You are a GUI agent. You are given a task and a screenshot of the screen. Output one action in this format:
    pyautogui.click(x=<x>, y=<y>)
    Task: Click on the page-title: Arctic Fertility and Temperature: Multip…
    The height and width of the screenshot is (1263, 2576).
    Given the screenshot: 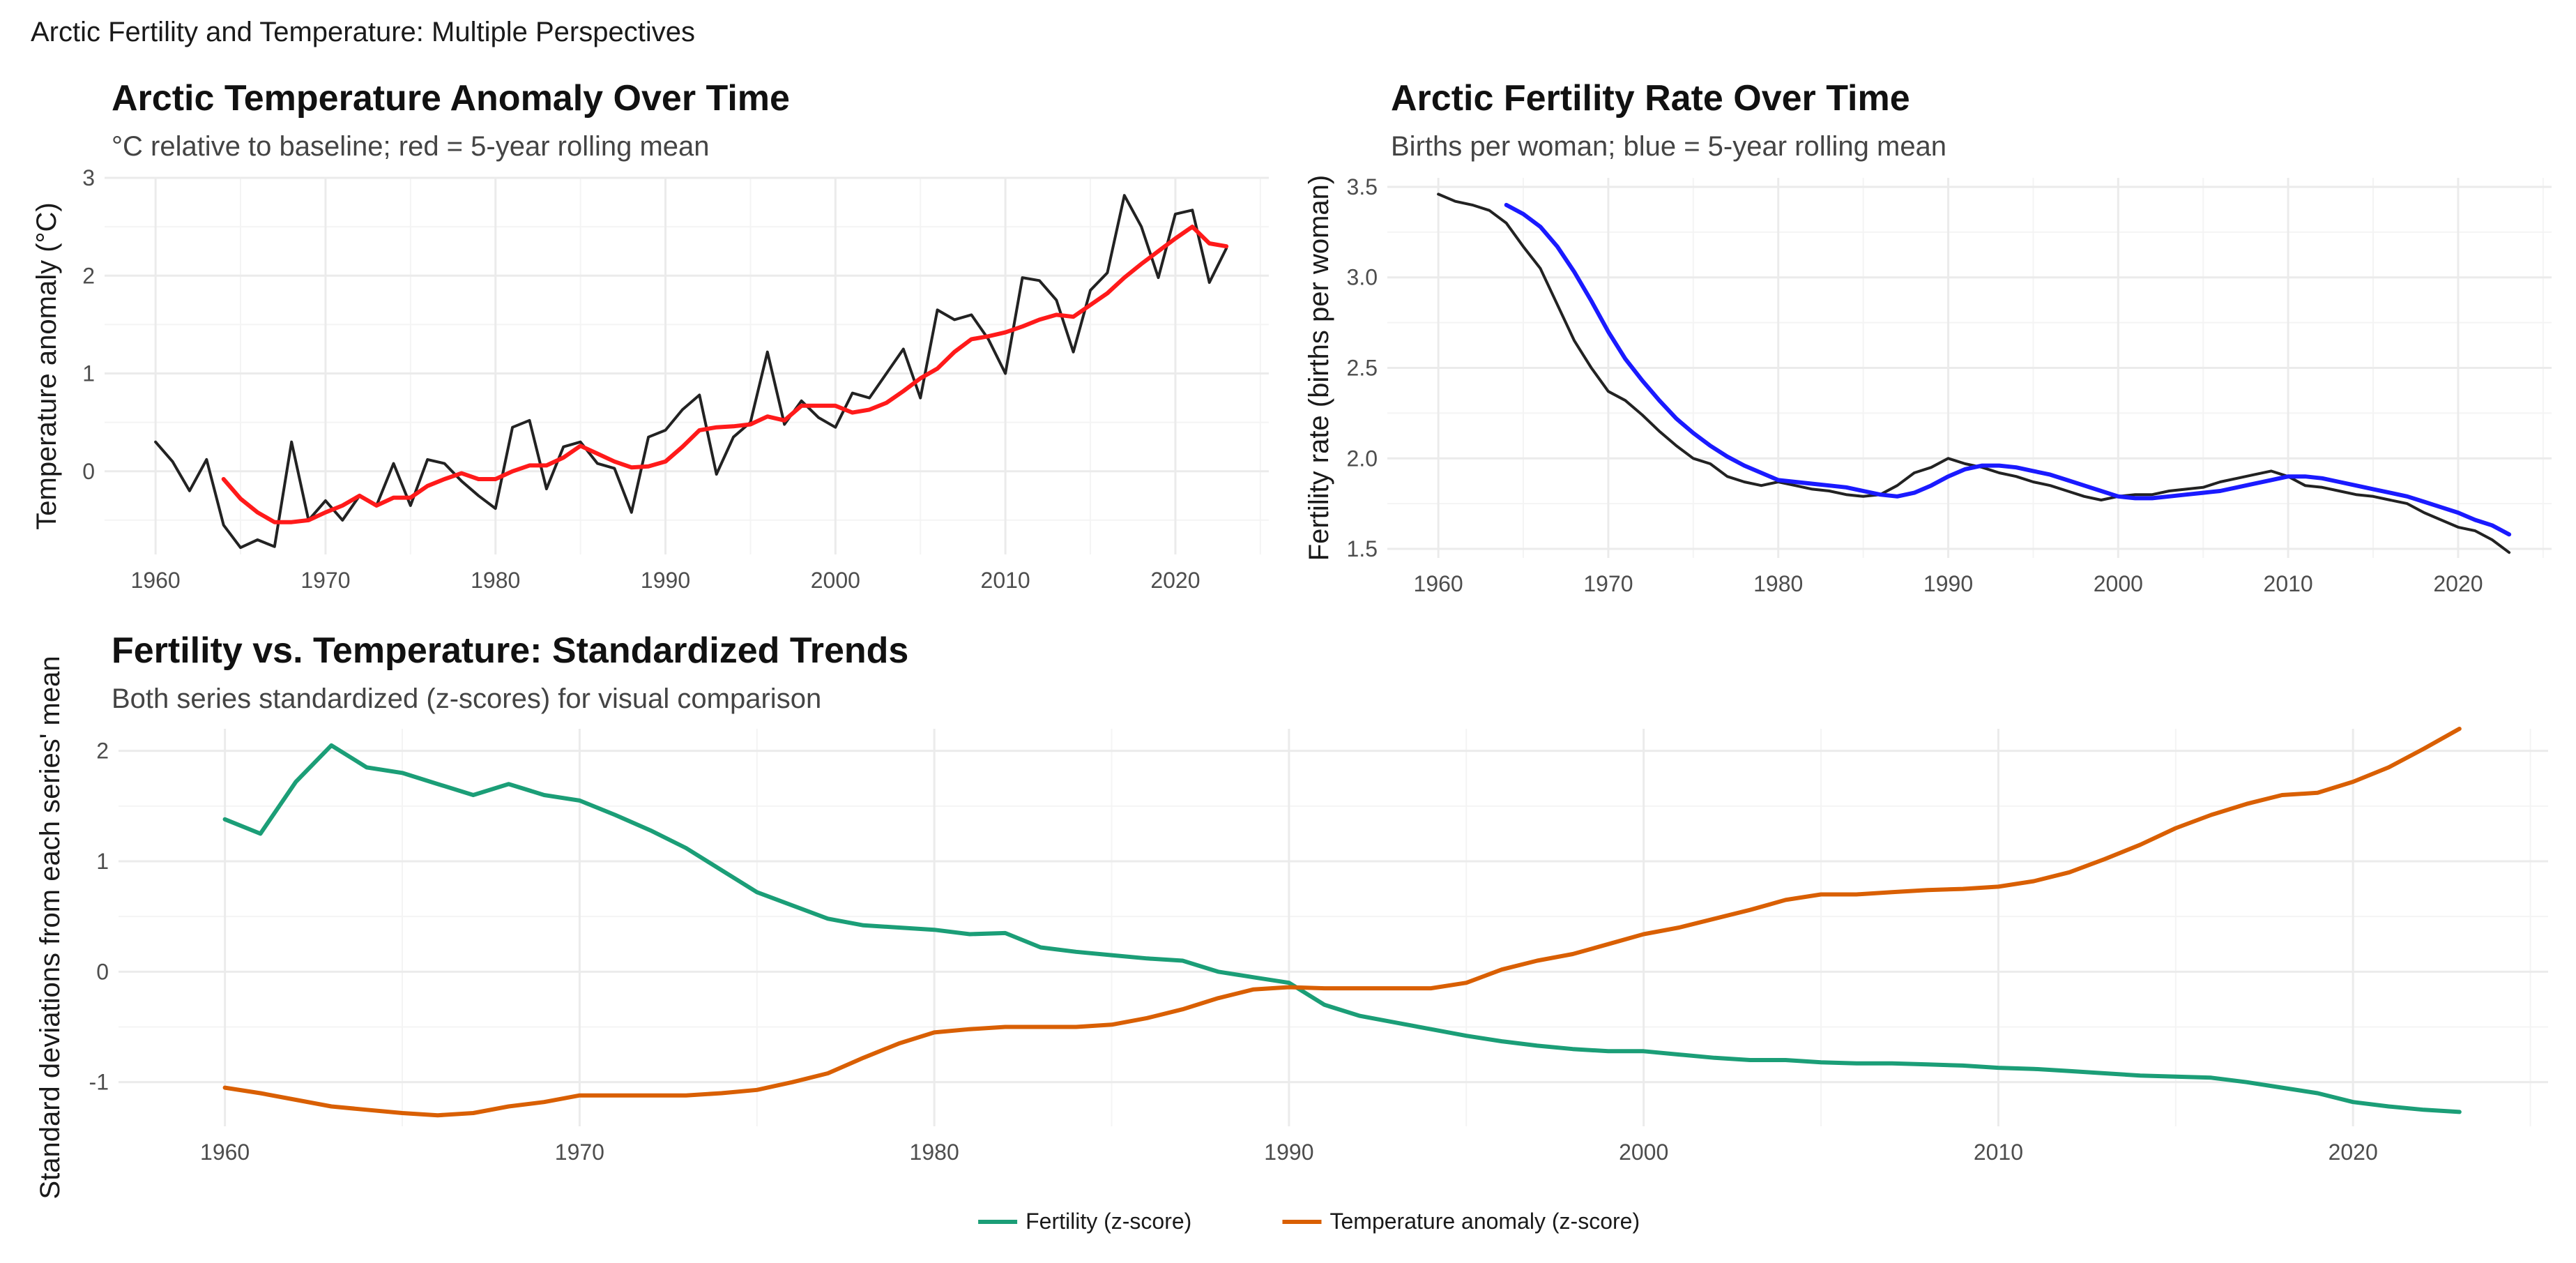 What is the action you would take?
    pyautogui.click(x=363, y=32)
    